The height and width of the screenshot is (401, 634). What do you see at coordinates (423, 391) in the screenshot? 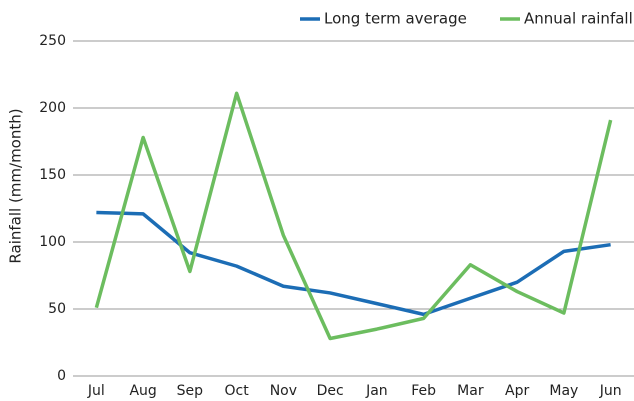
I see `x-tick-label: Feb` at bounding box center [423, 391].